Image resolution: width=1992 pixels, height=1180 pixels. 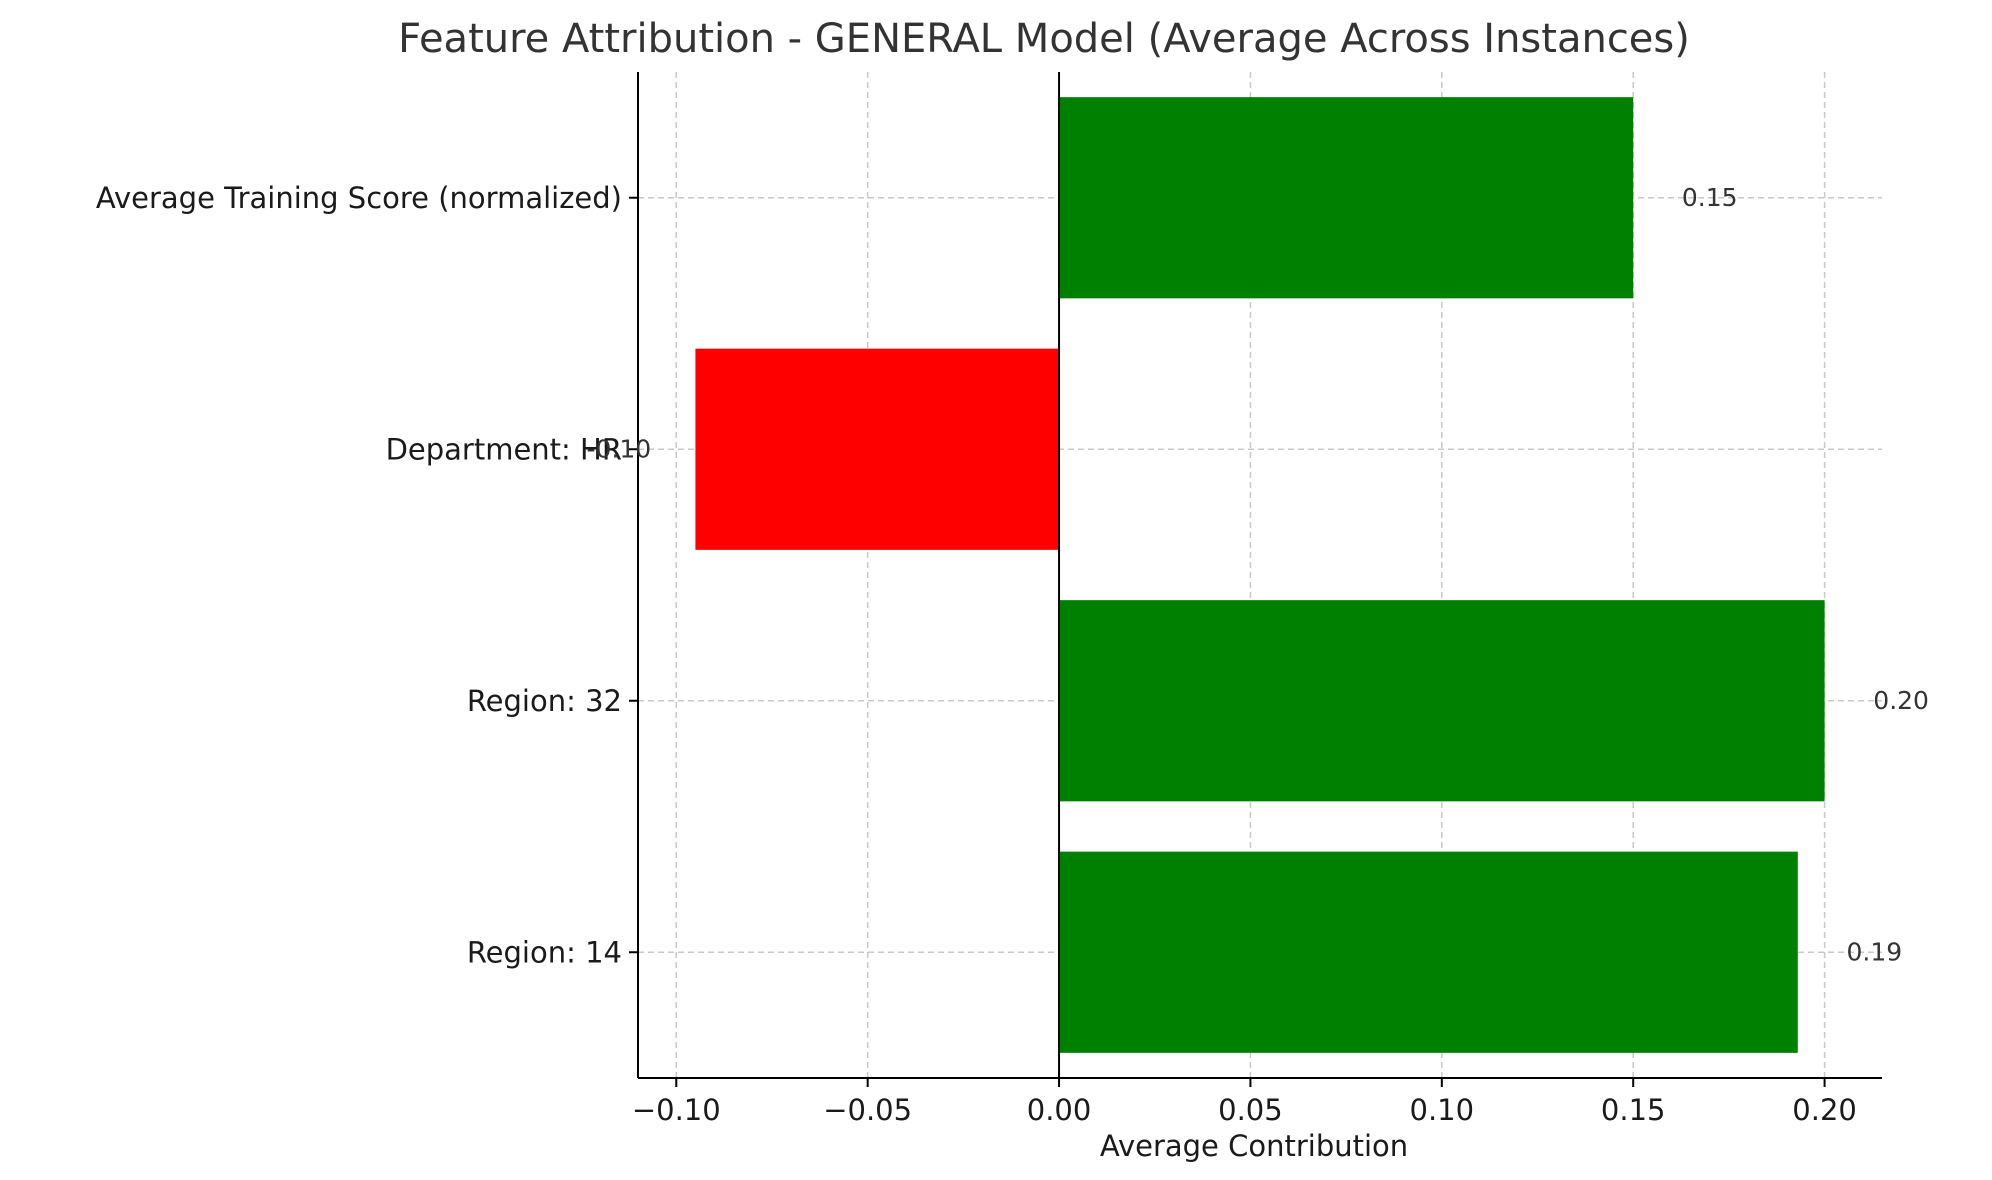 What do you see at coordinates (1254, 1146) in the screenshot?
I see `x-axis-label: Average Contribution` at bounding box center [1254, 1146].